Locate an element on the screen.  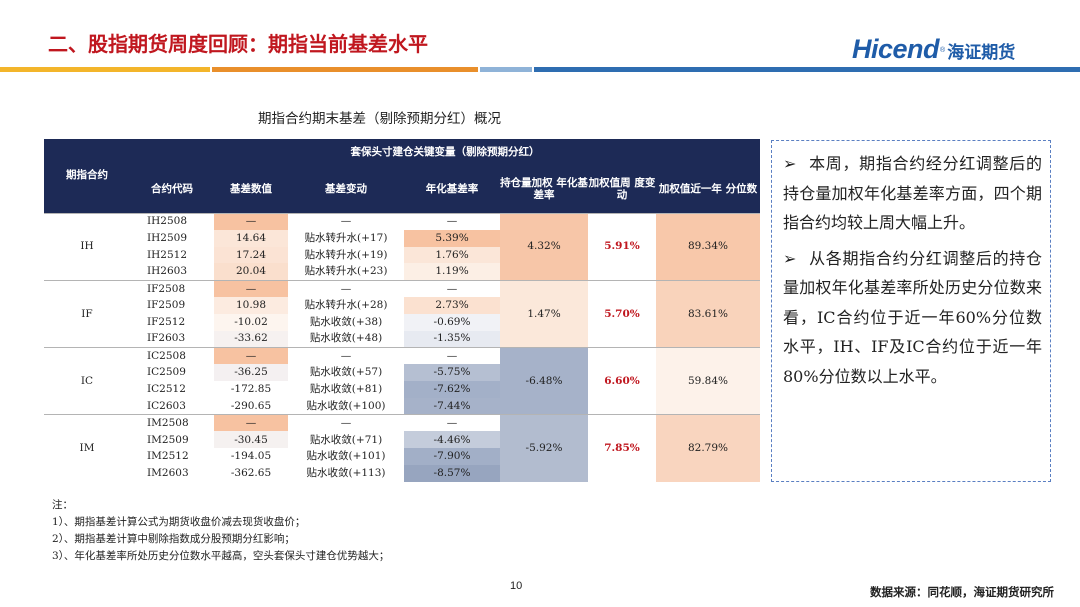
code-cell: IC2603 is located at coordinates (166, 405).